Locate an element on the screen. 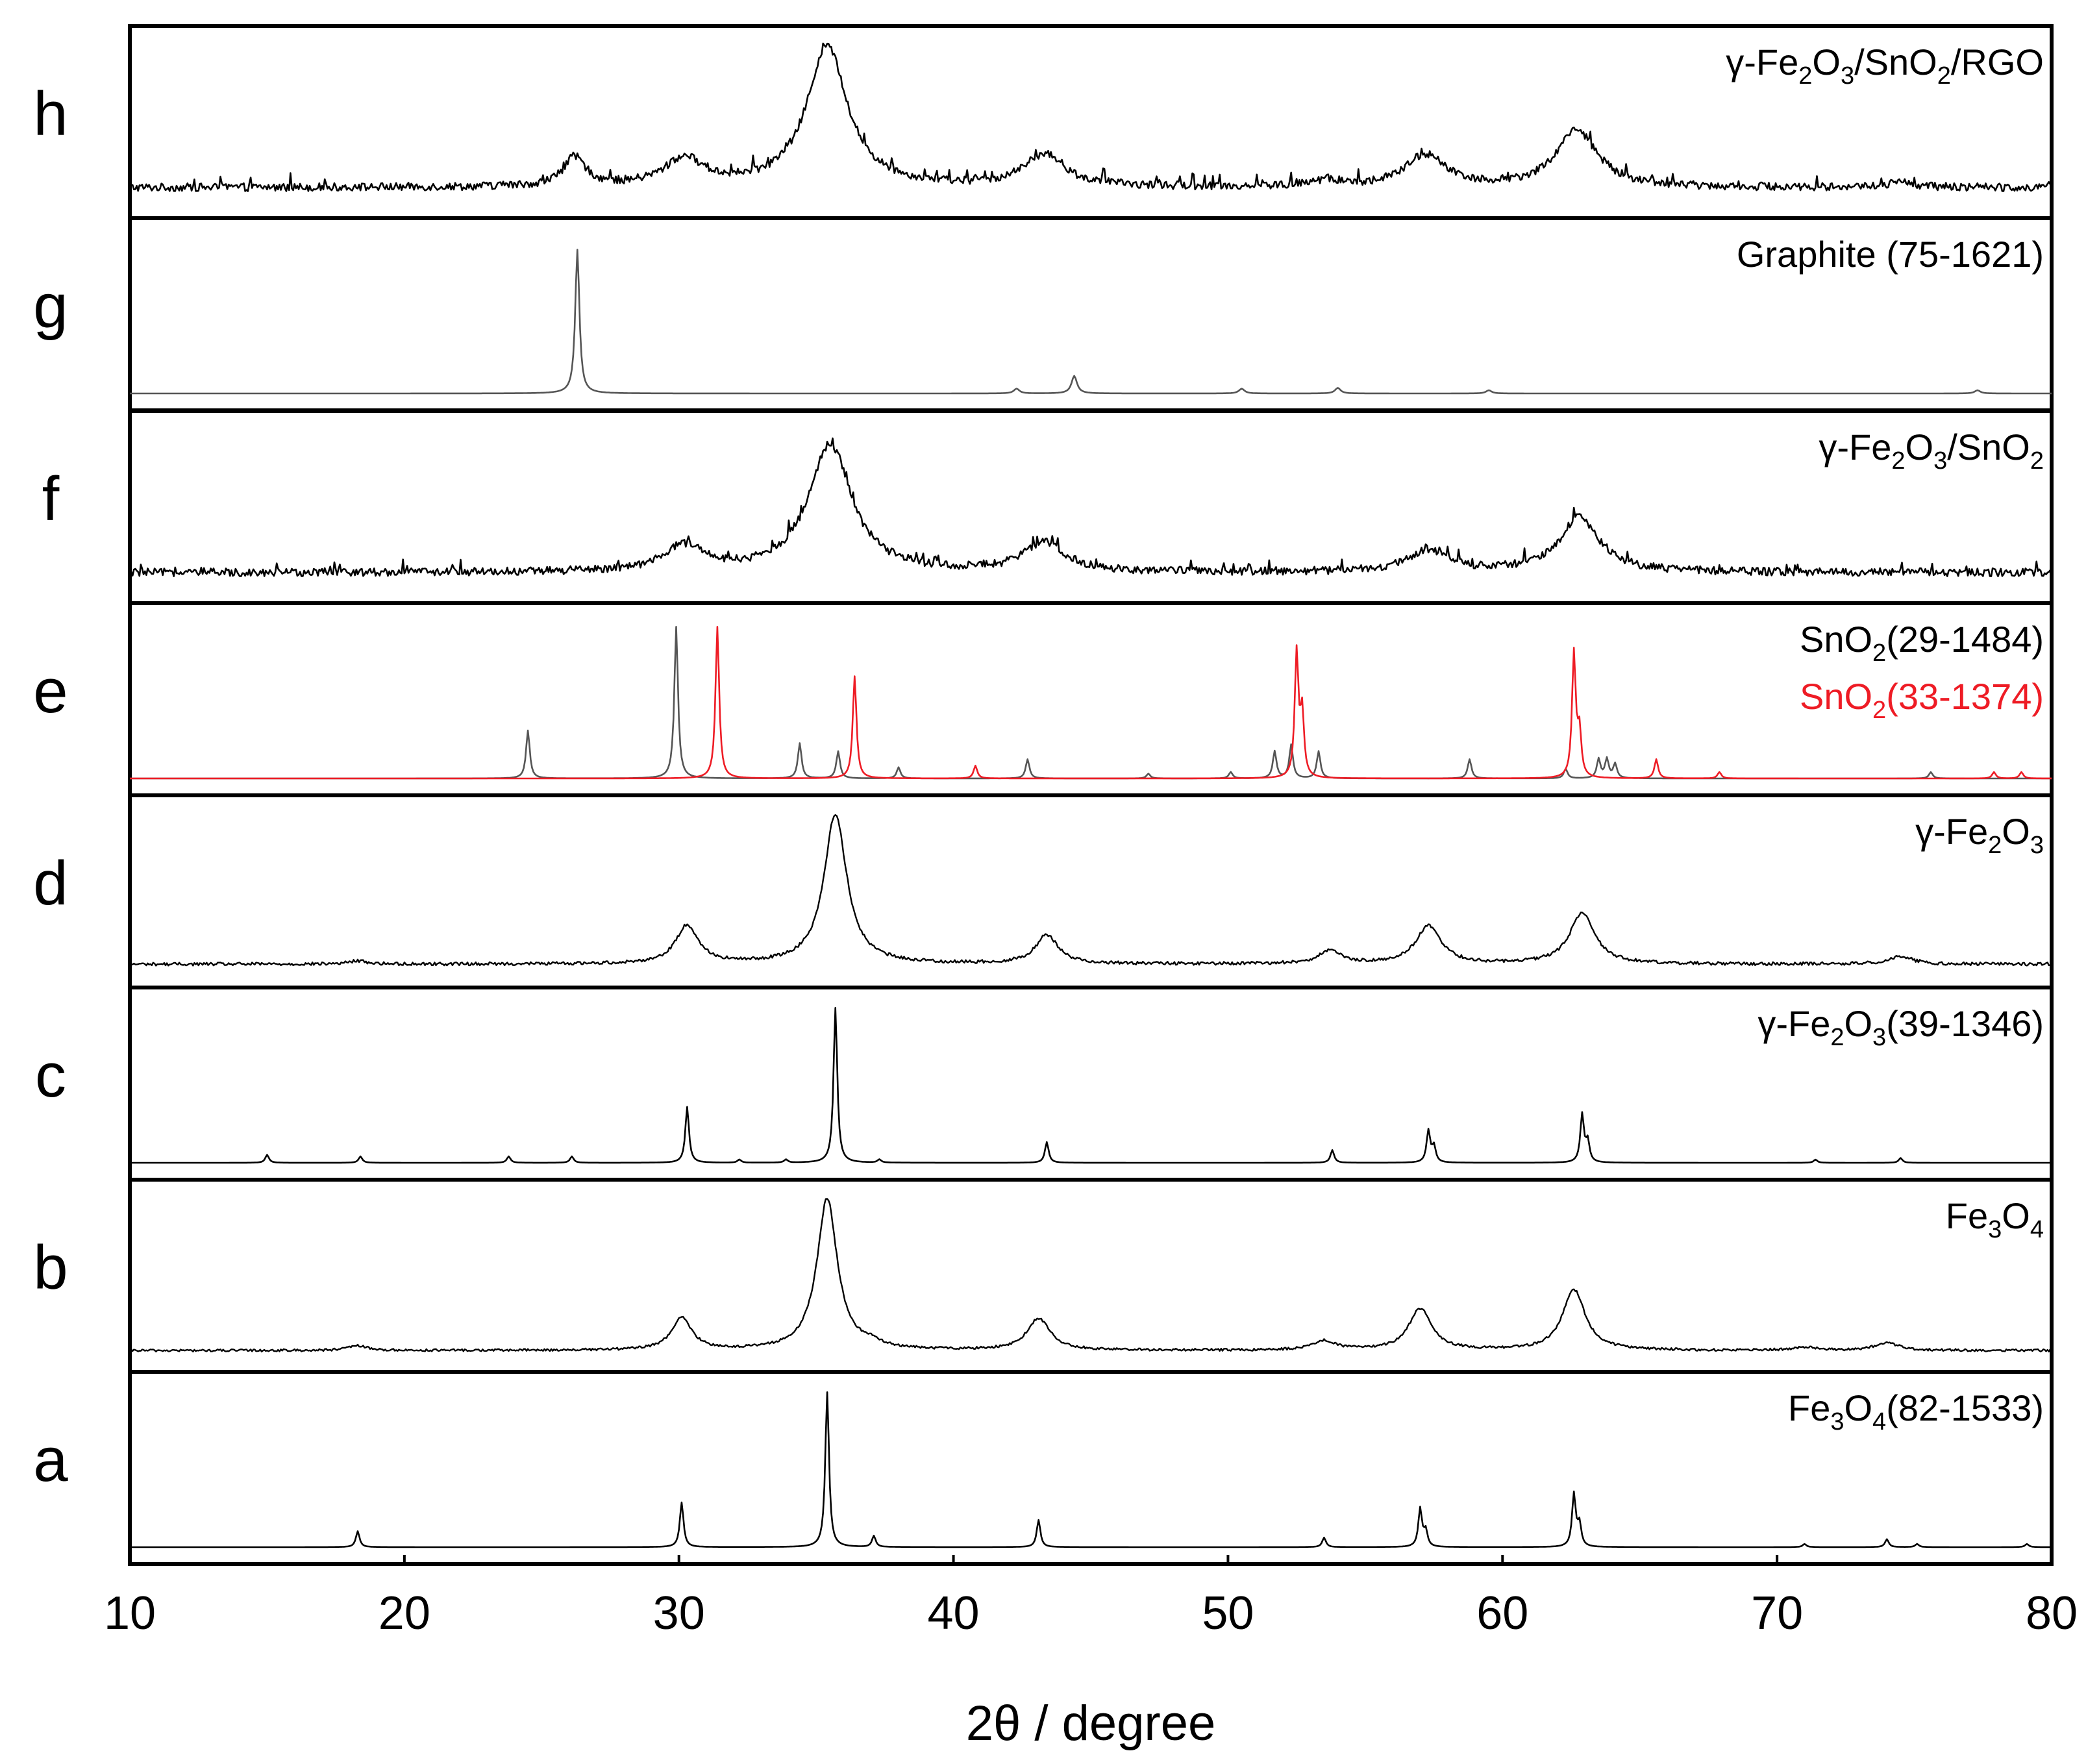 Image resolution: width=2099 pixels, height=1764 pixels. series-label: Fe3O4(82-1533) is located at coordinates (1916, 1411).